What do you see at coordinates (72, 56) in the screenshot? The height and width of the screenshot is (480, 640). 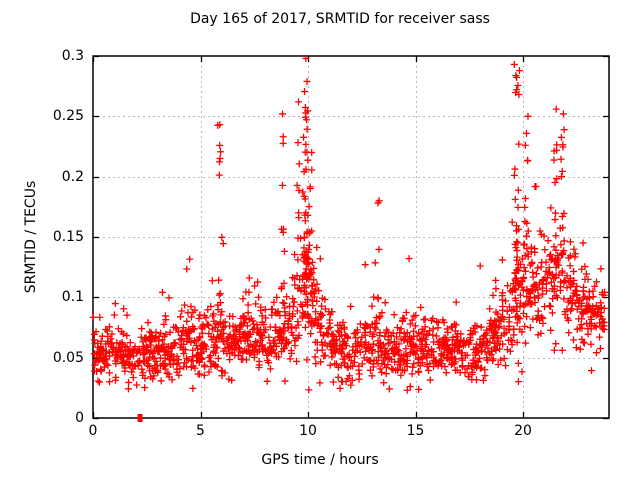 I see `y-tick-label: 0.3` at bounding box center [72, 56].